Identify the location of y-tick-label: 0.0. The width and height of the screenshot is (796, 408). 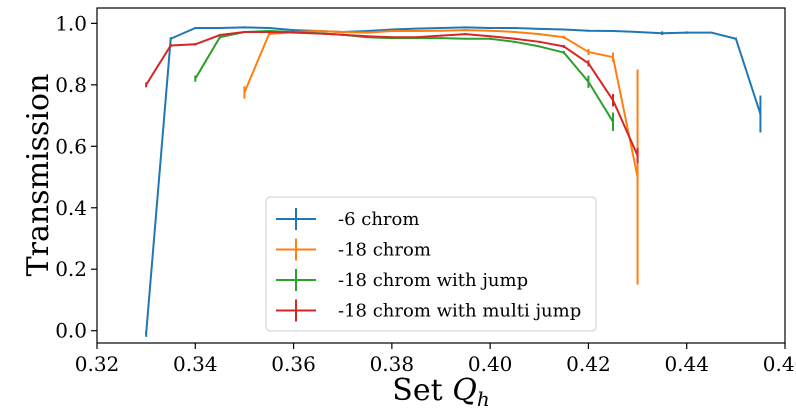
(71, 331).